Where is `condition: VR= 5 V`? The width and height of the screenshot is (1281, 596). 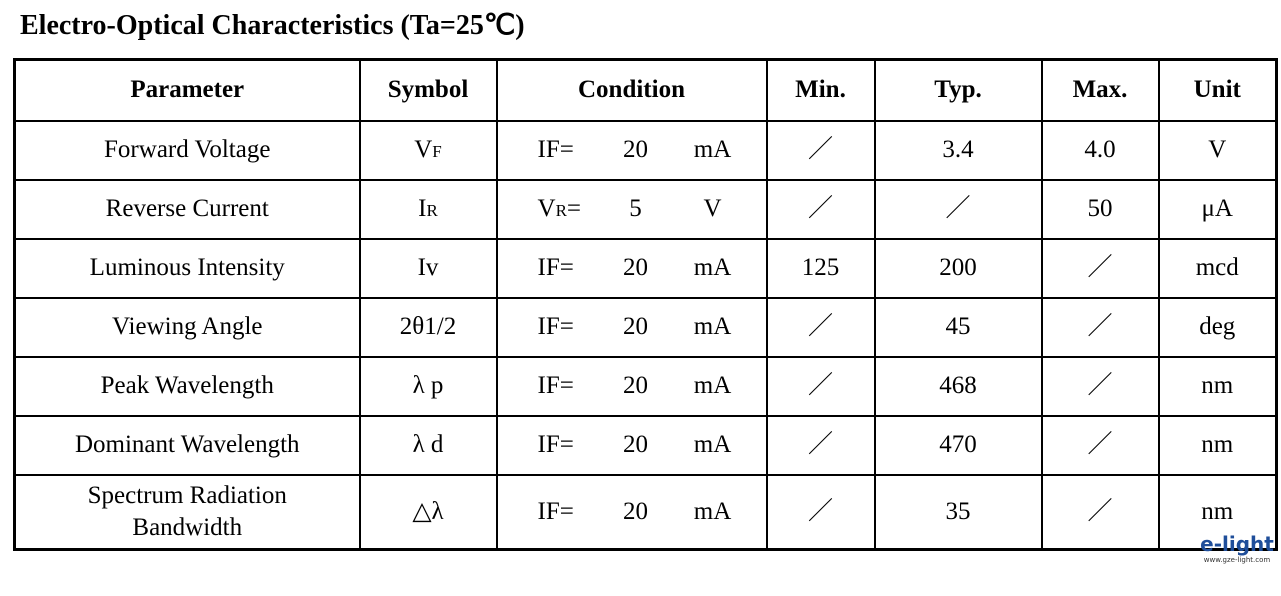 condition: VR= 5 V is located at coordinates (632, 209).